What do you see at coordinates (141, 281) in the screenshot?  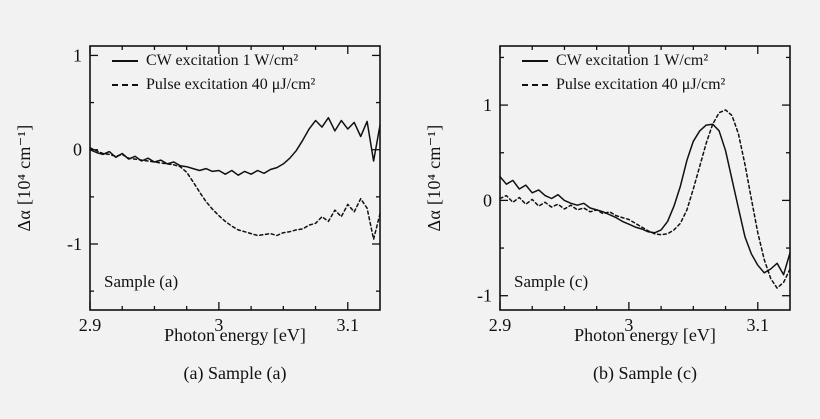 I see `sample-label-a: Sample (a)` at bounding box center [141, 281].